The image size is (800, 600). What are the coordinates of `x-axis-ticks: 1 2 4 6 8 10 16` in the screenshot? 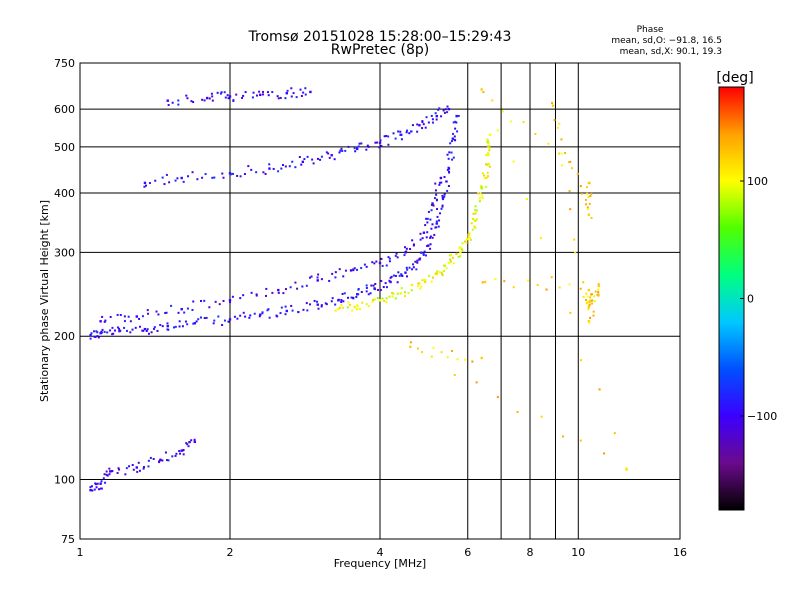 It's located at (382, 552).